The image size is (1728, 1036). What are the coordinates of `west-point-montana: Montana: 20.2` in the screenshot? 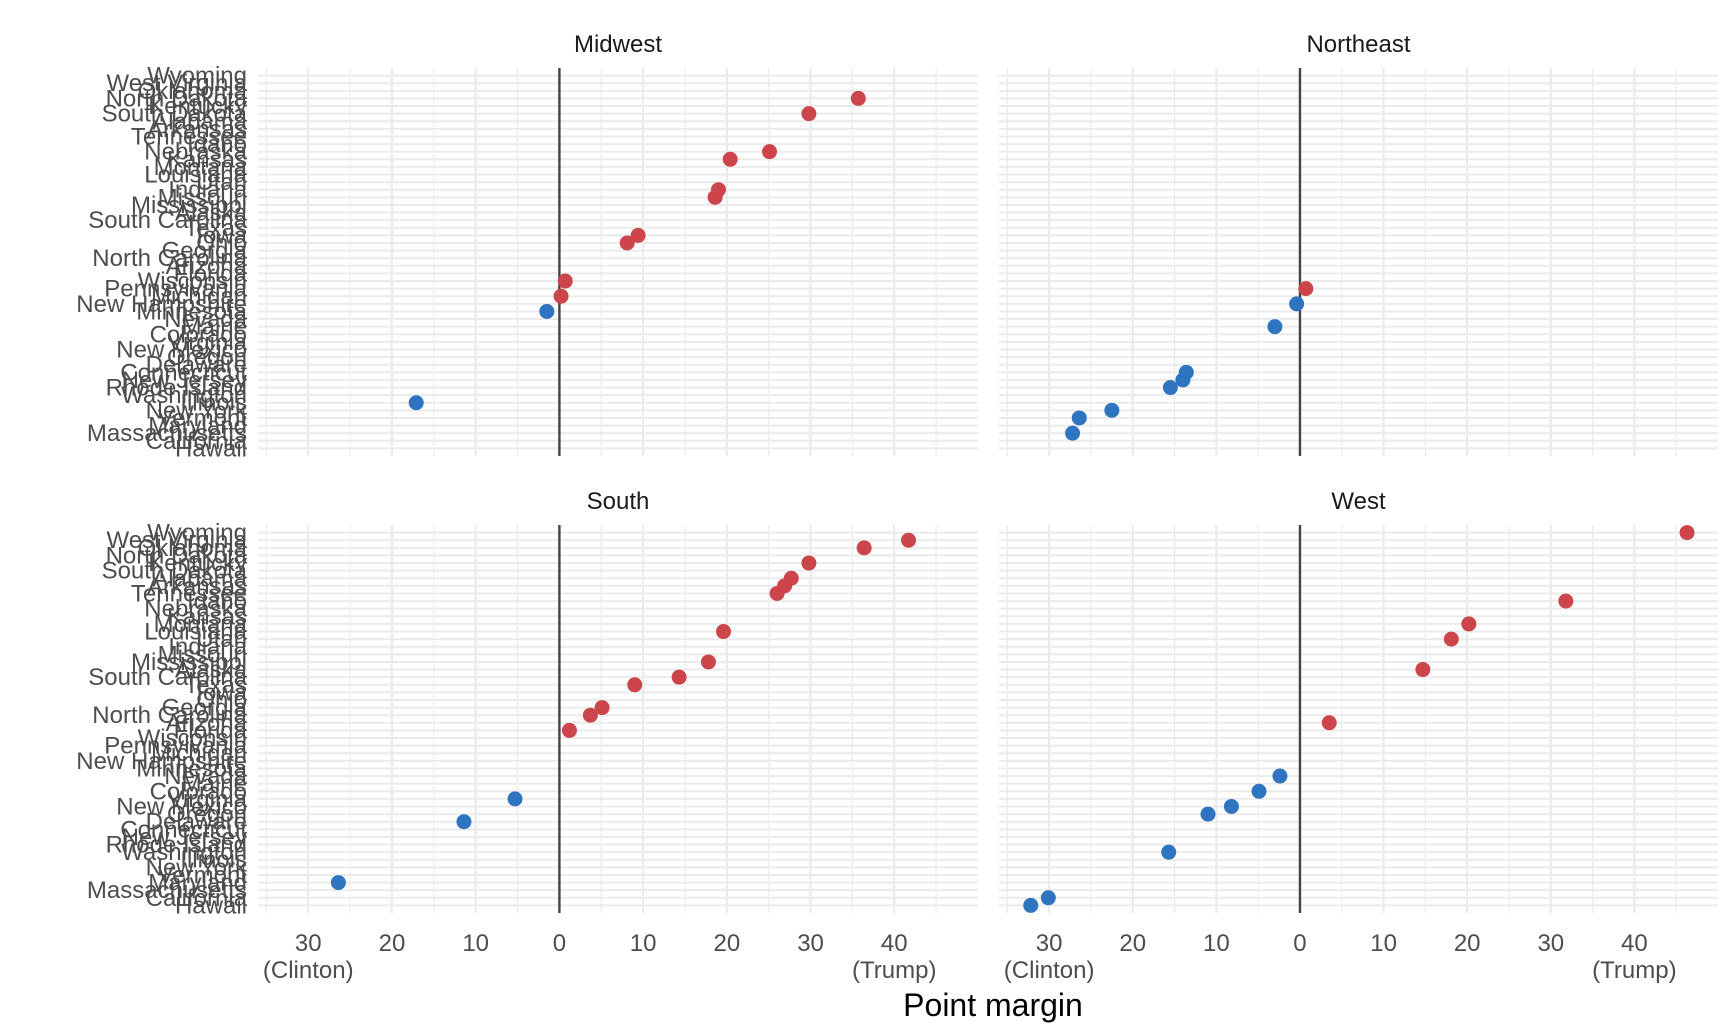 It's located at (1469, 624).